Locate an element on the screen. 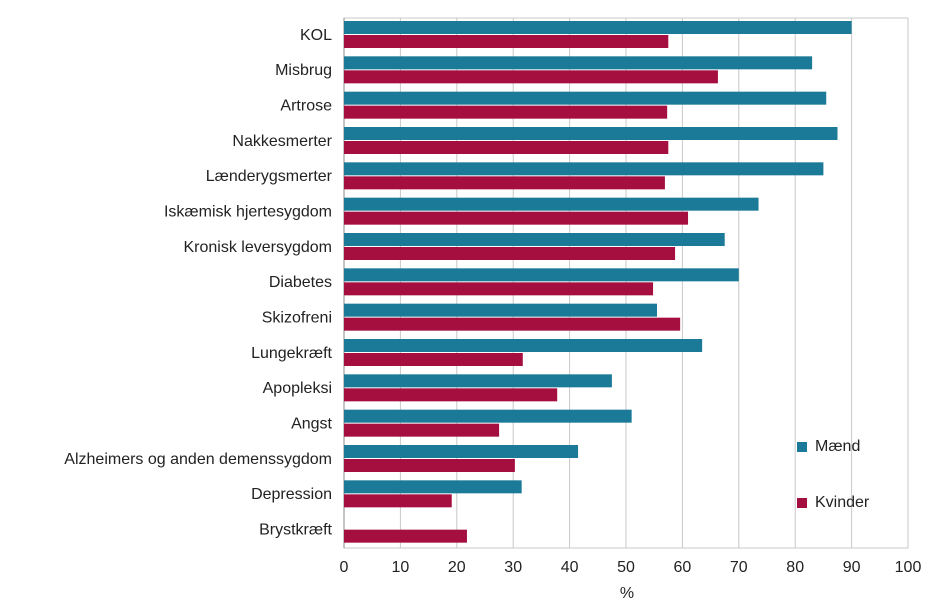 Image resolution: width=930 pixels, height=607 pixels. y-tick-label: Brystkræft is located at coordinates (295, 530).